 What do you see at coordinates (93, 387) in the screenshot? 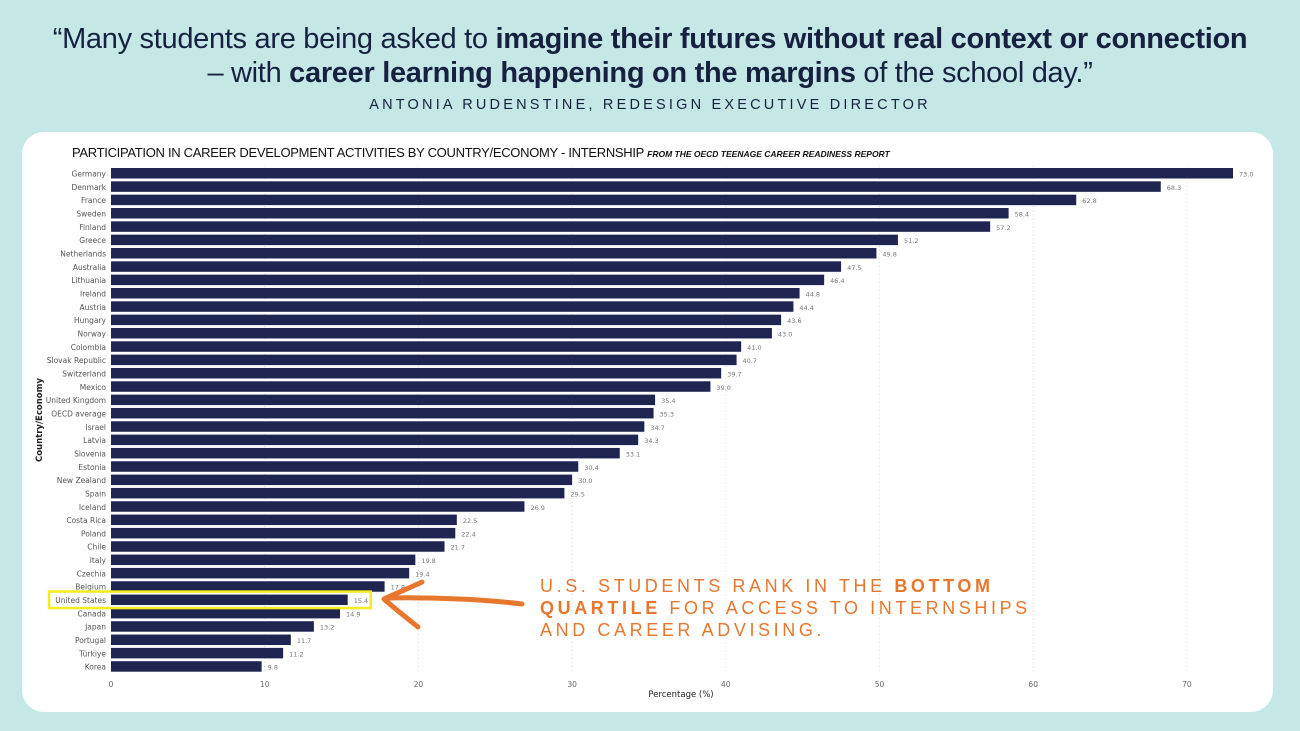
I see `category-label: Mexico` at bounding box center [93, 387].